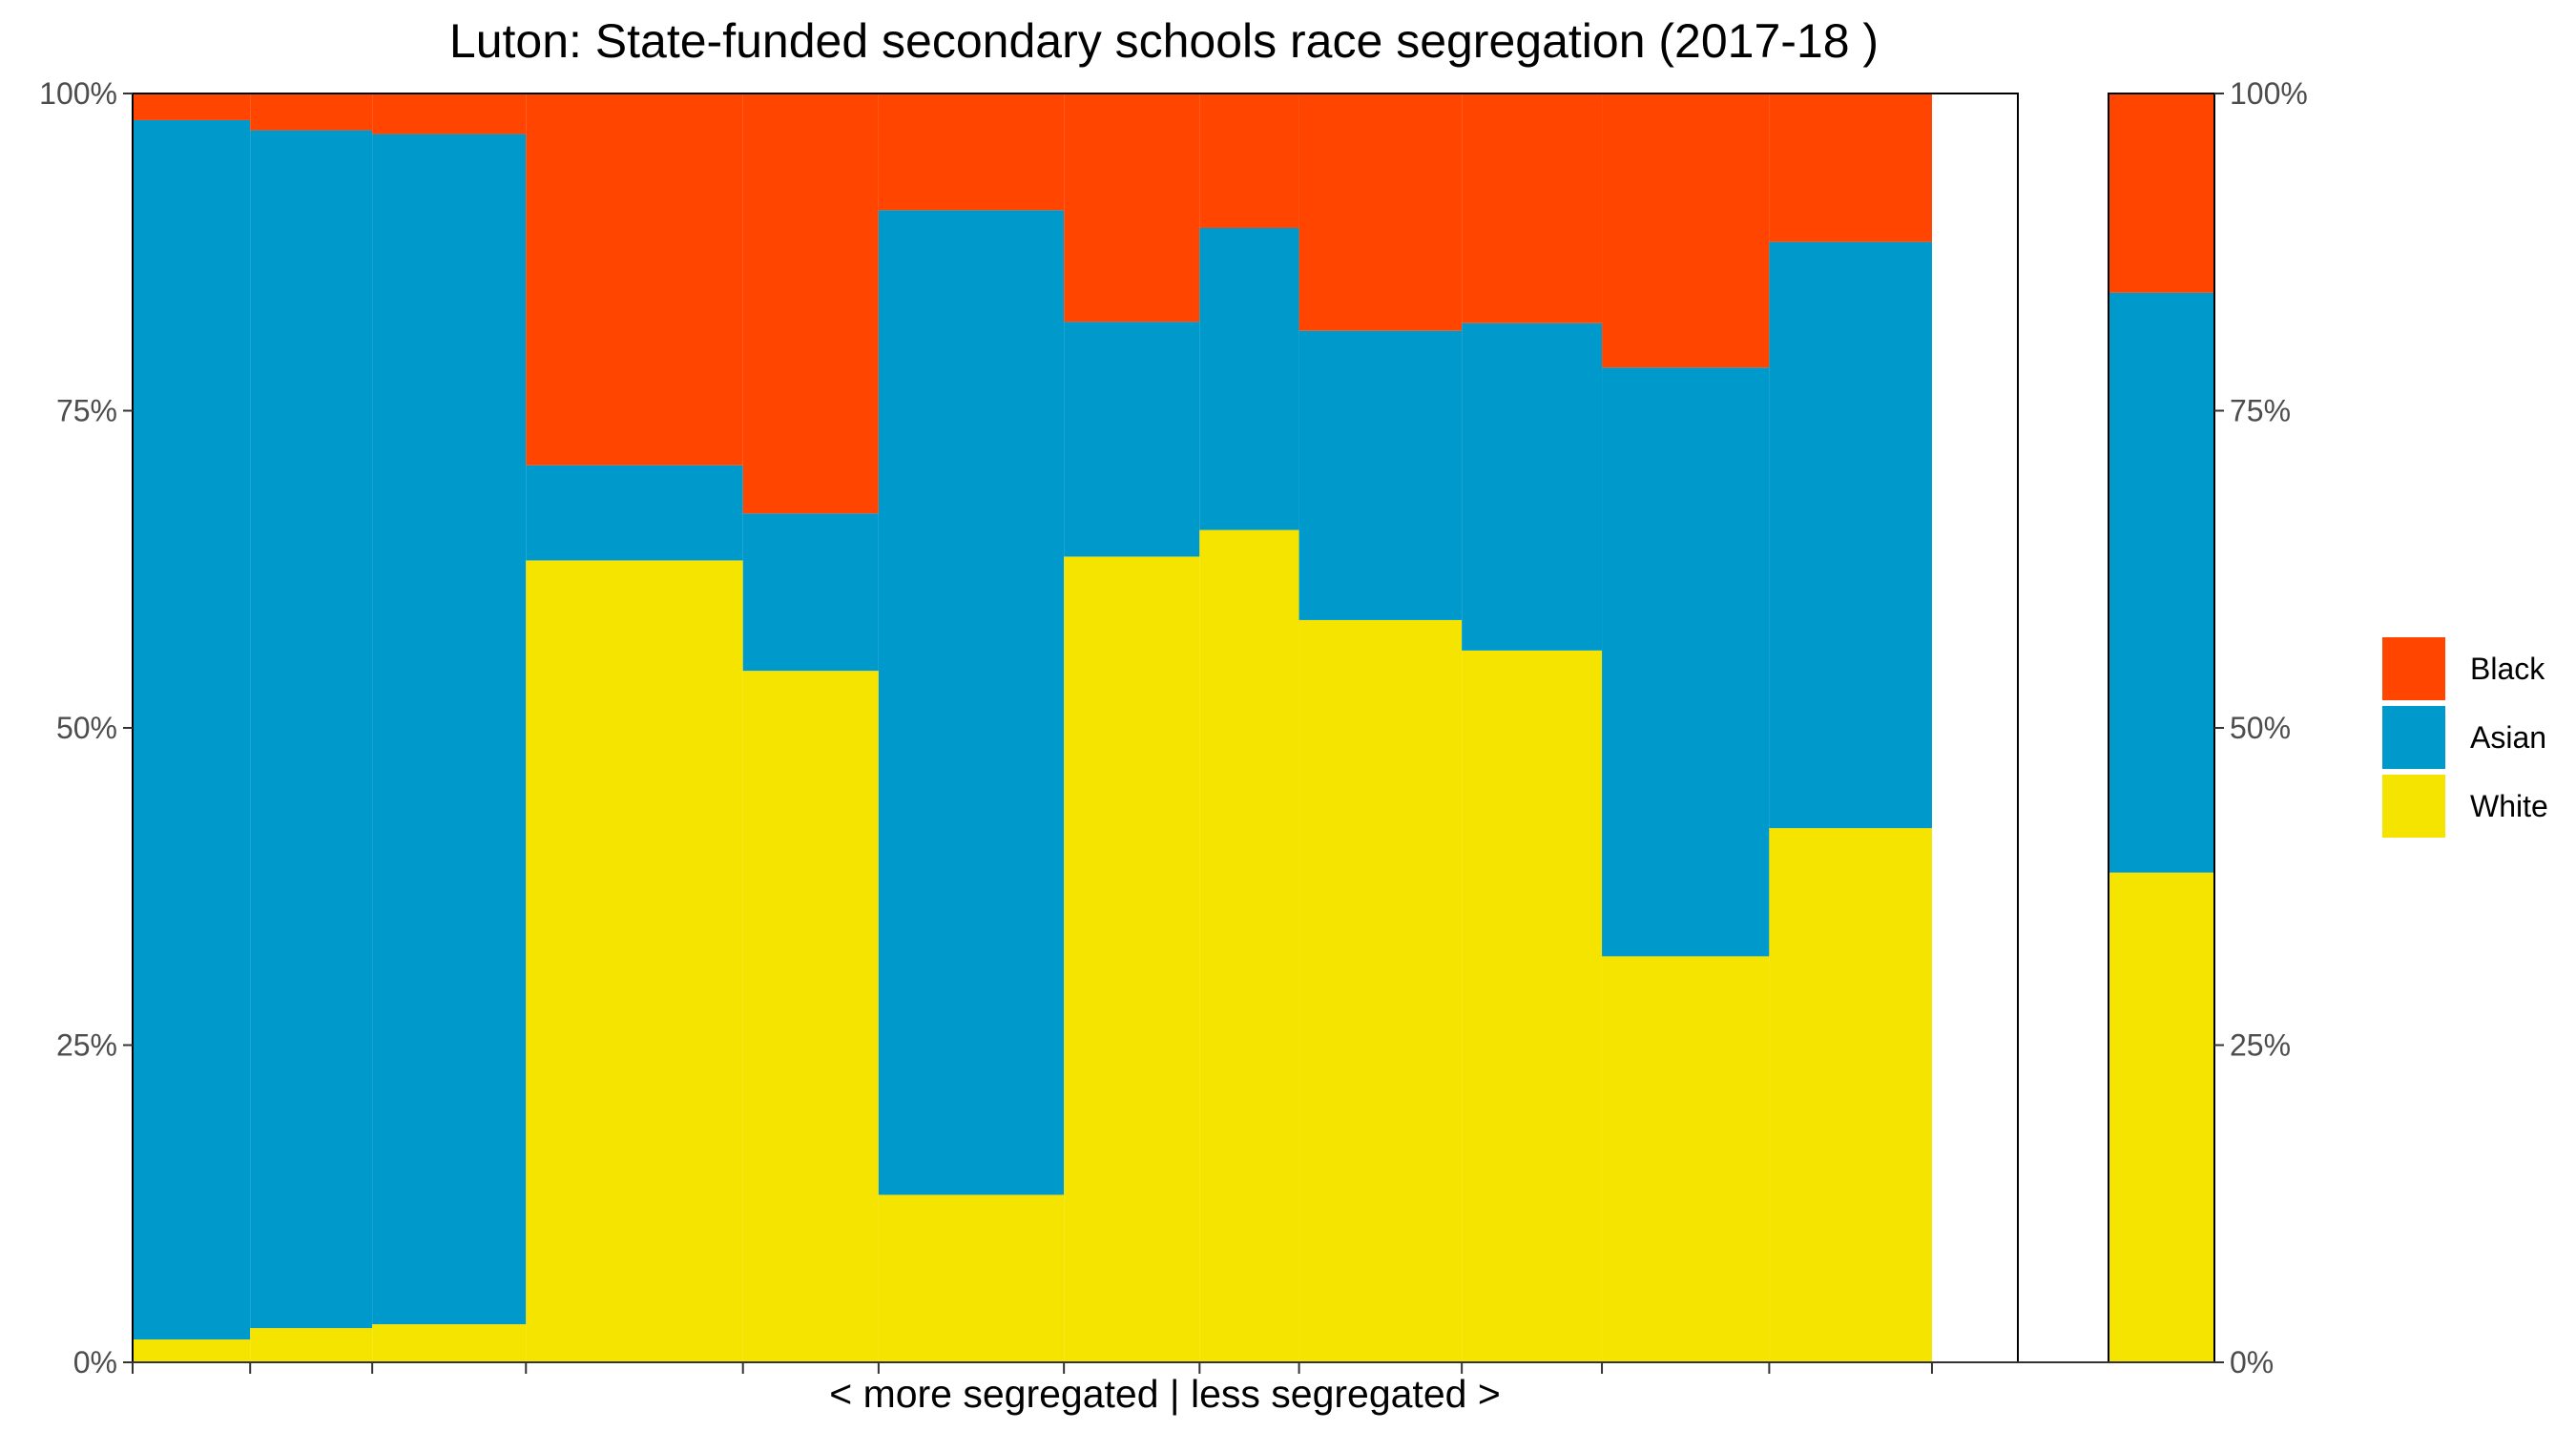 The height and width of the screenshot is (1431, 2576). Describe the element at coordinates (311, 1345) in the screenshot. I see `school-2-white-segment` at that location.